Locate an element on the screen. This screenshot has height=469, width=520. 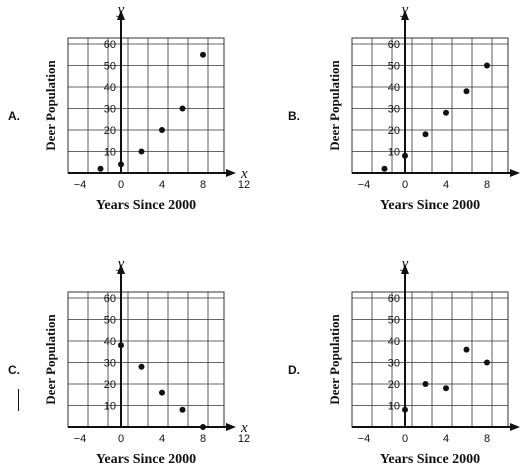
cursor-mark is located at coordinates (18, 400).